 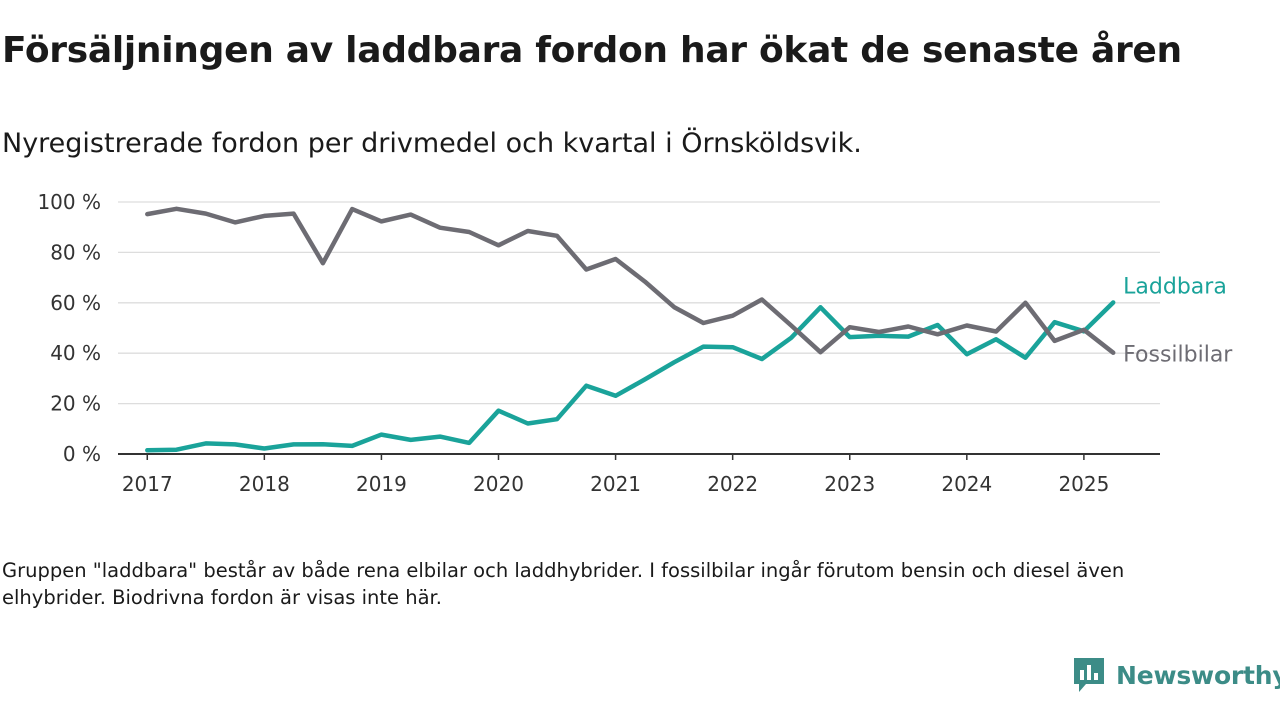 What do you see at coordinates (1083, 484) in the screenshot?
I see `x-tick-label: 2025` at bounding box center [1083, 484].